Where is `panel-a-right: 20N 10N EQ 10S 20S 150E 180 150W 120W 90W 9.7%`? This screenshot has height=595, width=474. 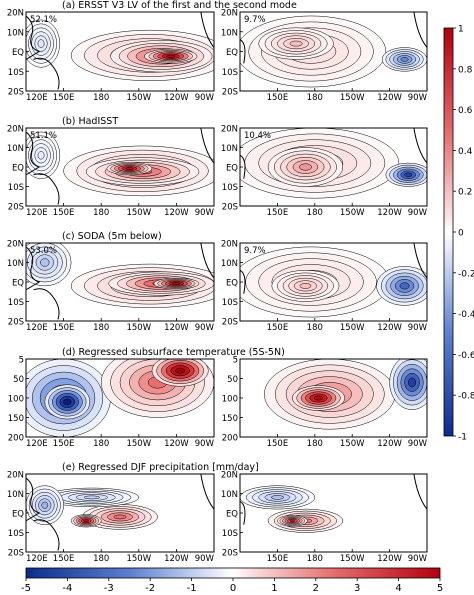
panel-a-right: 20N 10N EQ 10S 20S 150E 180 150W 120W 90W 9.7% is located at coordinates (324, 56).